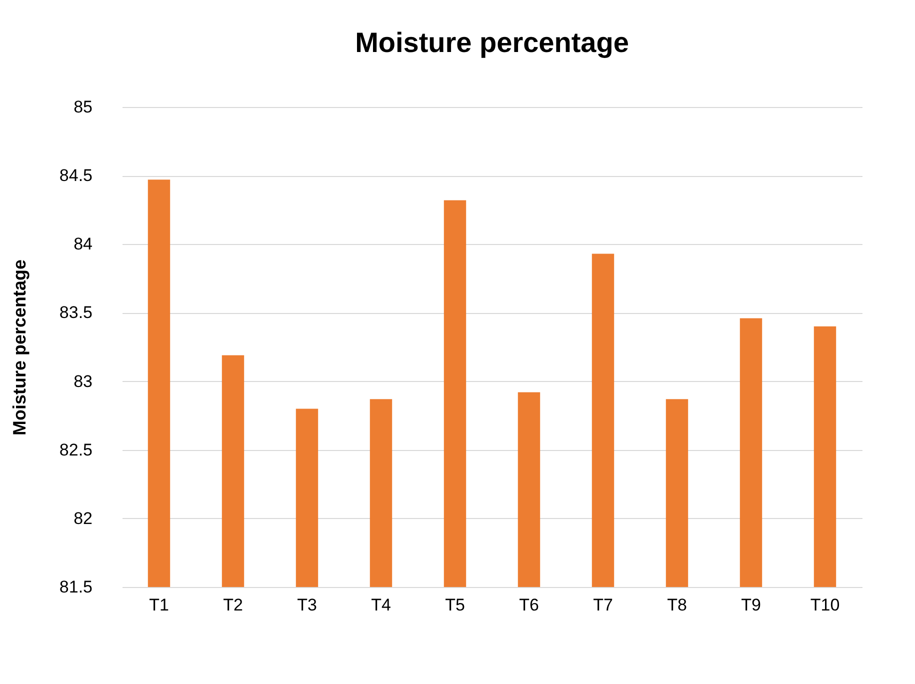  Describe the element at coordinates (83, 244) in the screenshot. I see `y-tick-label: 84` at that location.